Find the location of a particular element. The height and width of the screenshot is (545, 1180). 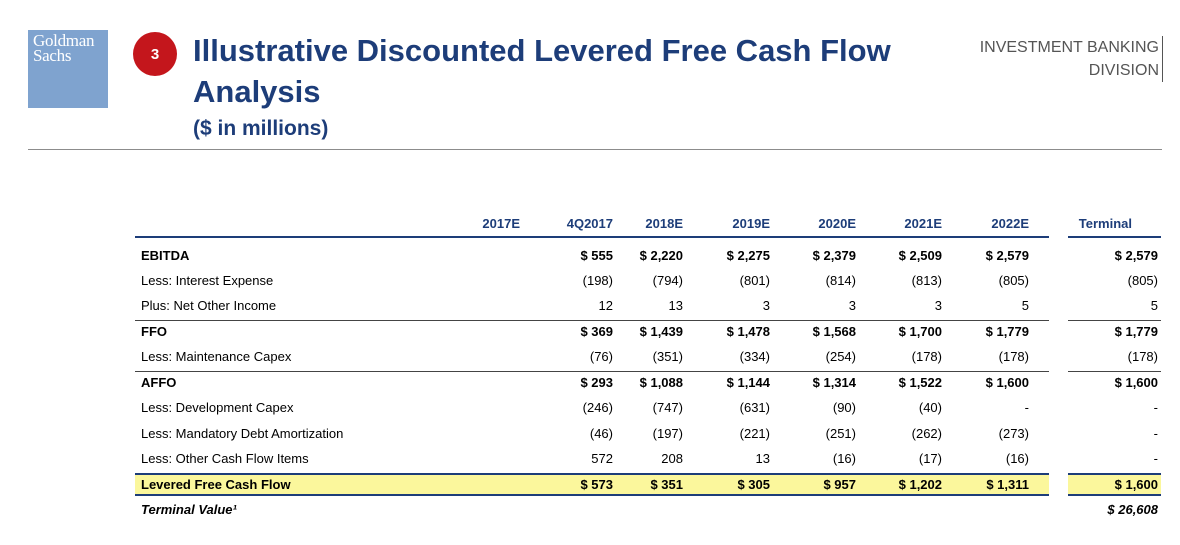

cell-2021e: $ 2,509 is located at coordinates (920, 255).